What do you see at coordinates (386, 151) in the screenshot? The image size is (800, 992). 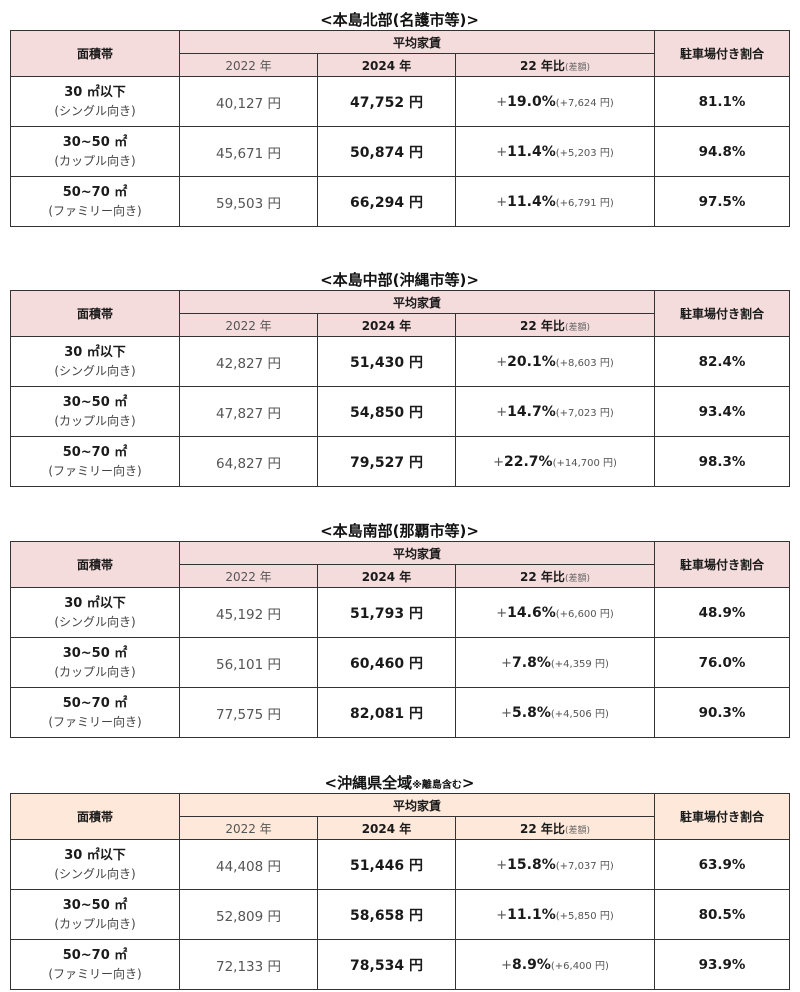 I see `rent-2024-cell: 50,874 円` at bounding box center [386, 151].